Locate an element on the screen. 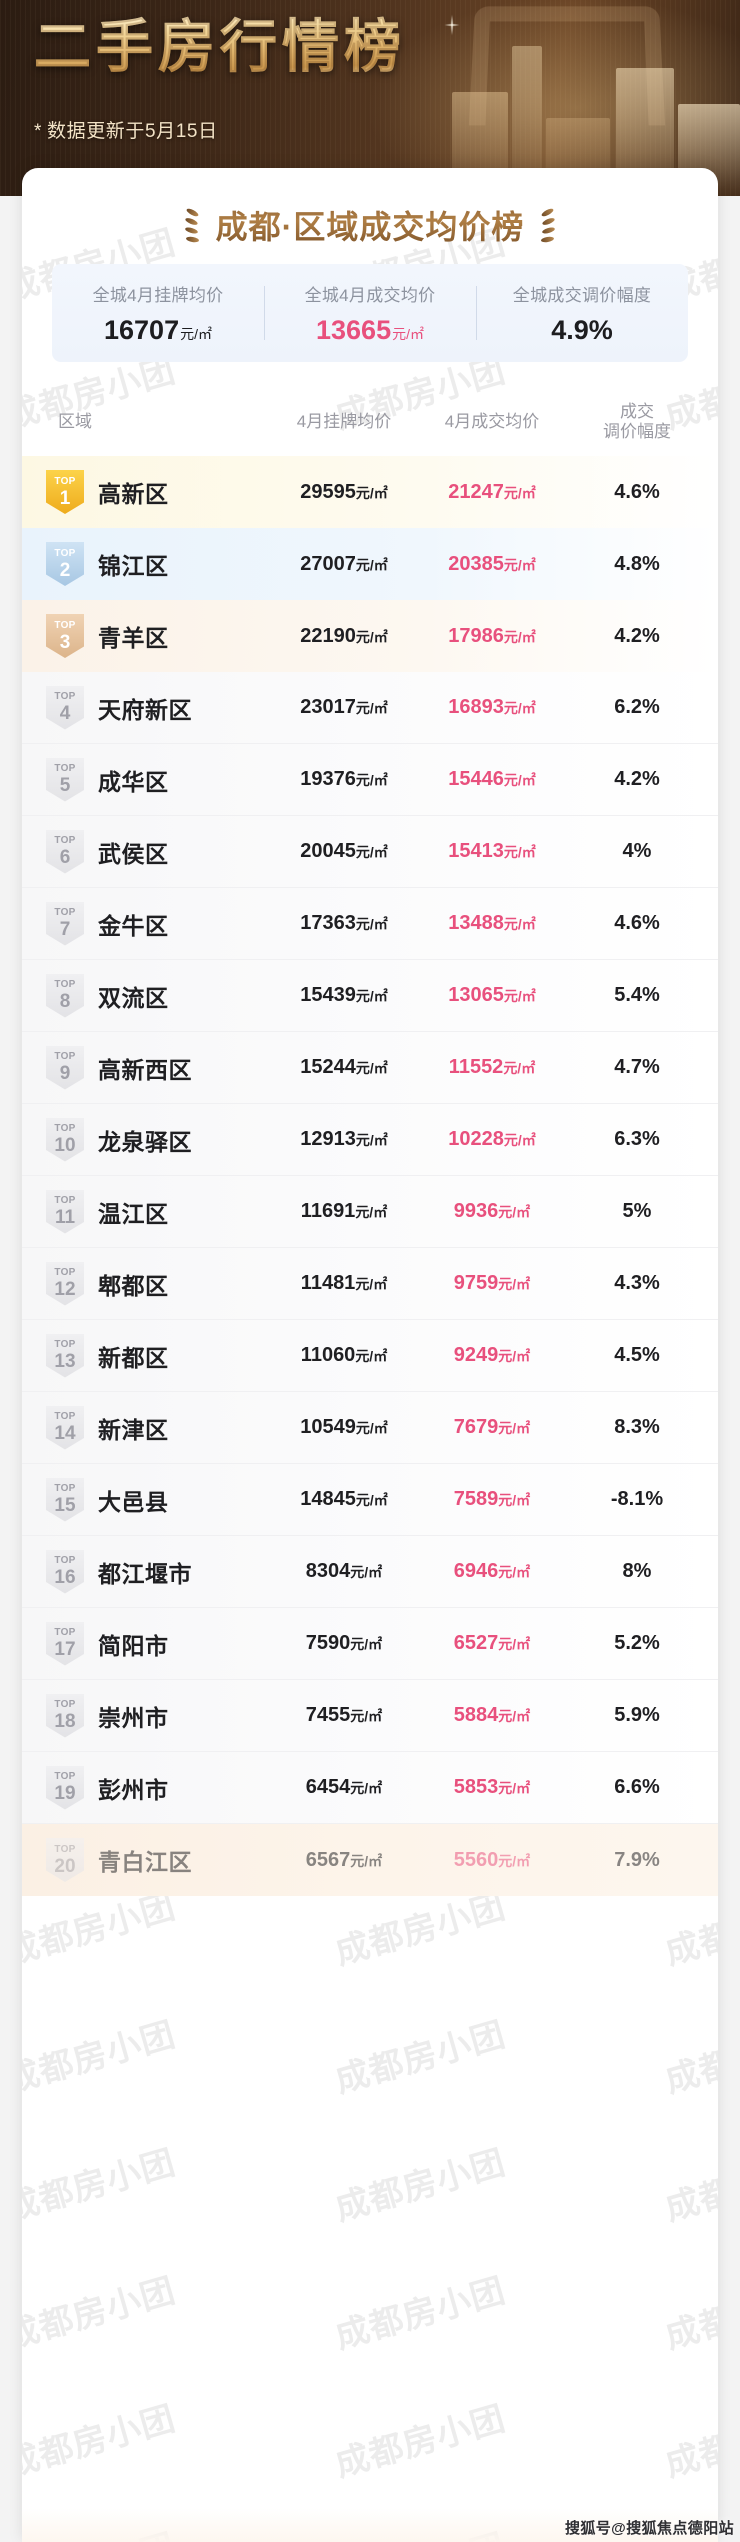 This screenshot has height=2542, width=740. listing-price: 22190元/㎡ is located at coordinates (344, 636).